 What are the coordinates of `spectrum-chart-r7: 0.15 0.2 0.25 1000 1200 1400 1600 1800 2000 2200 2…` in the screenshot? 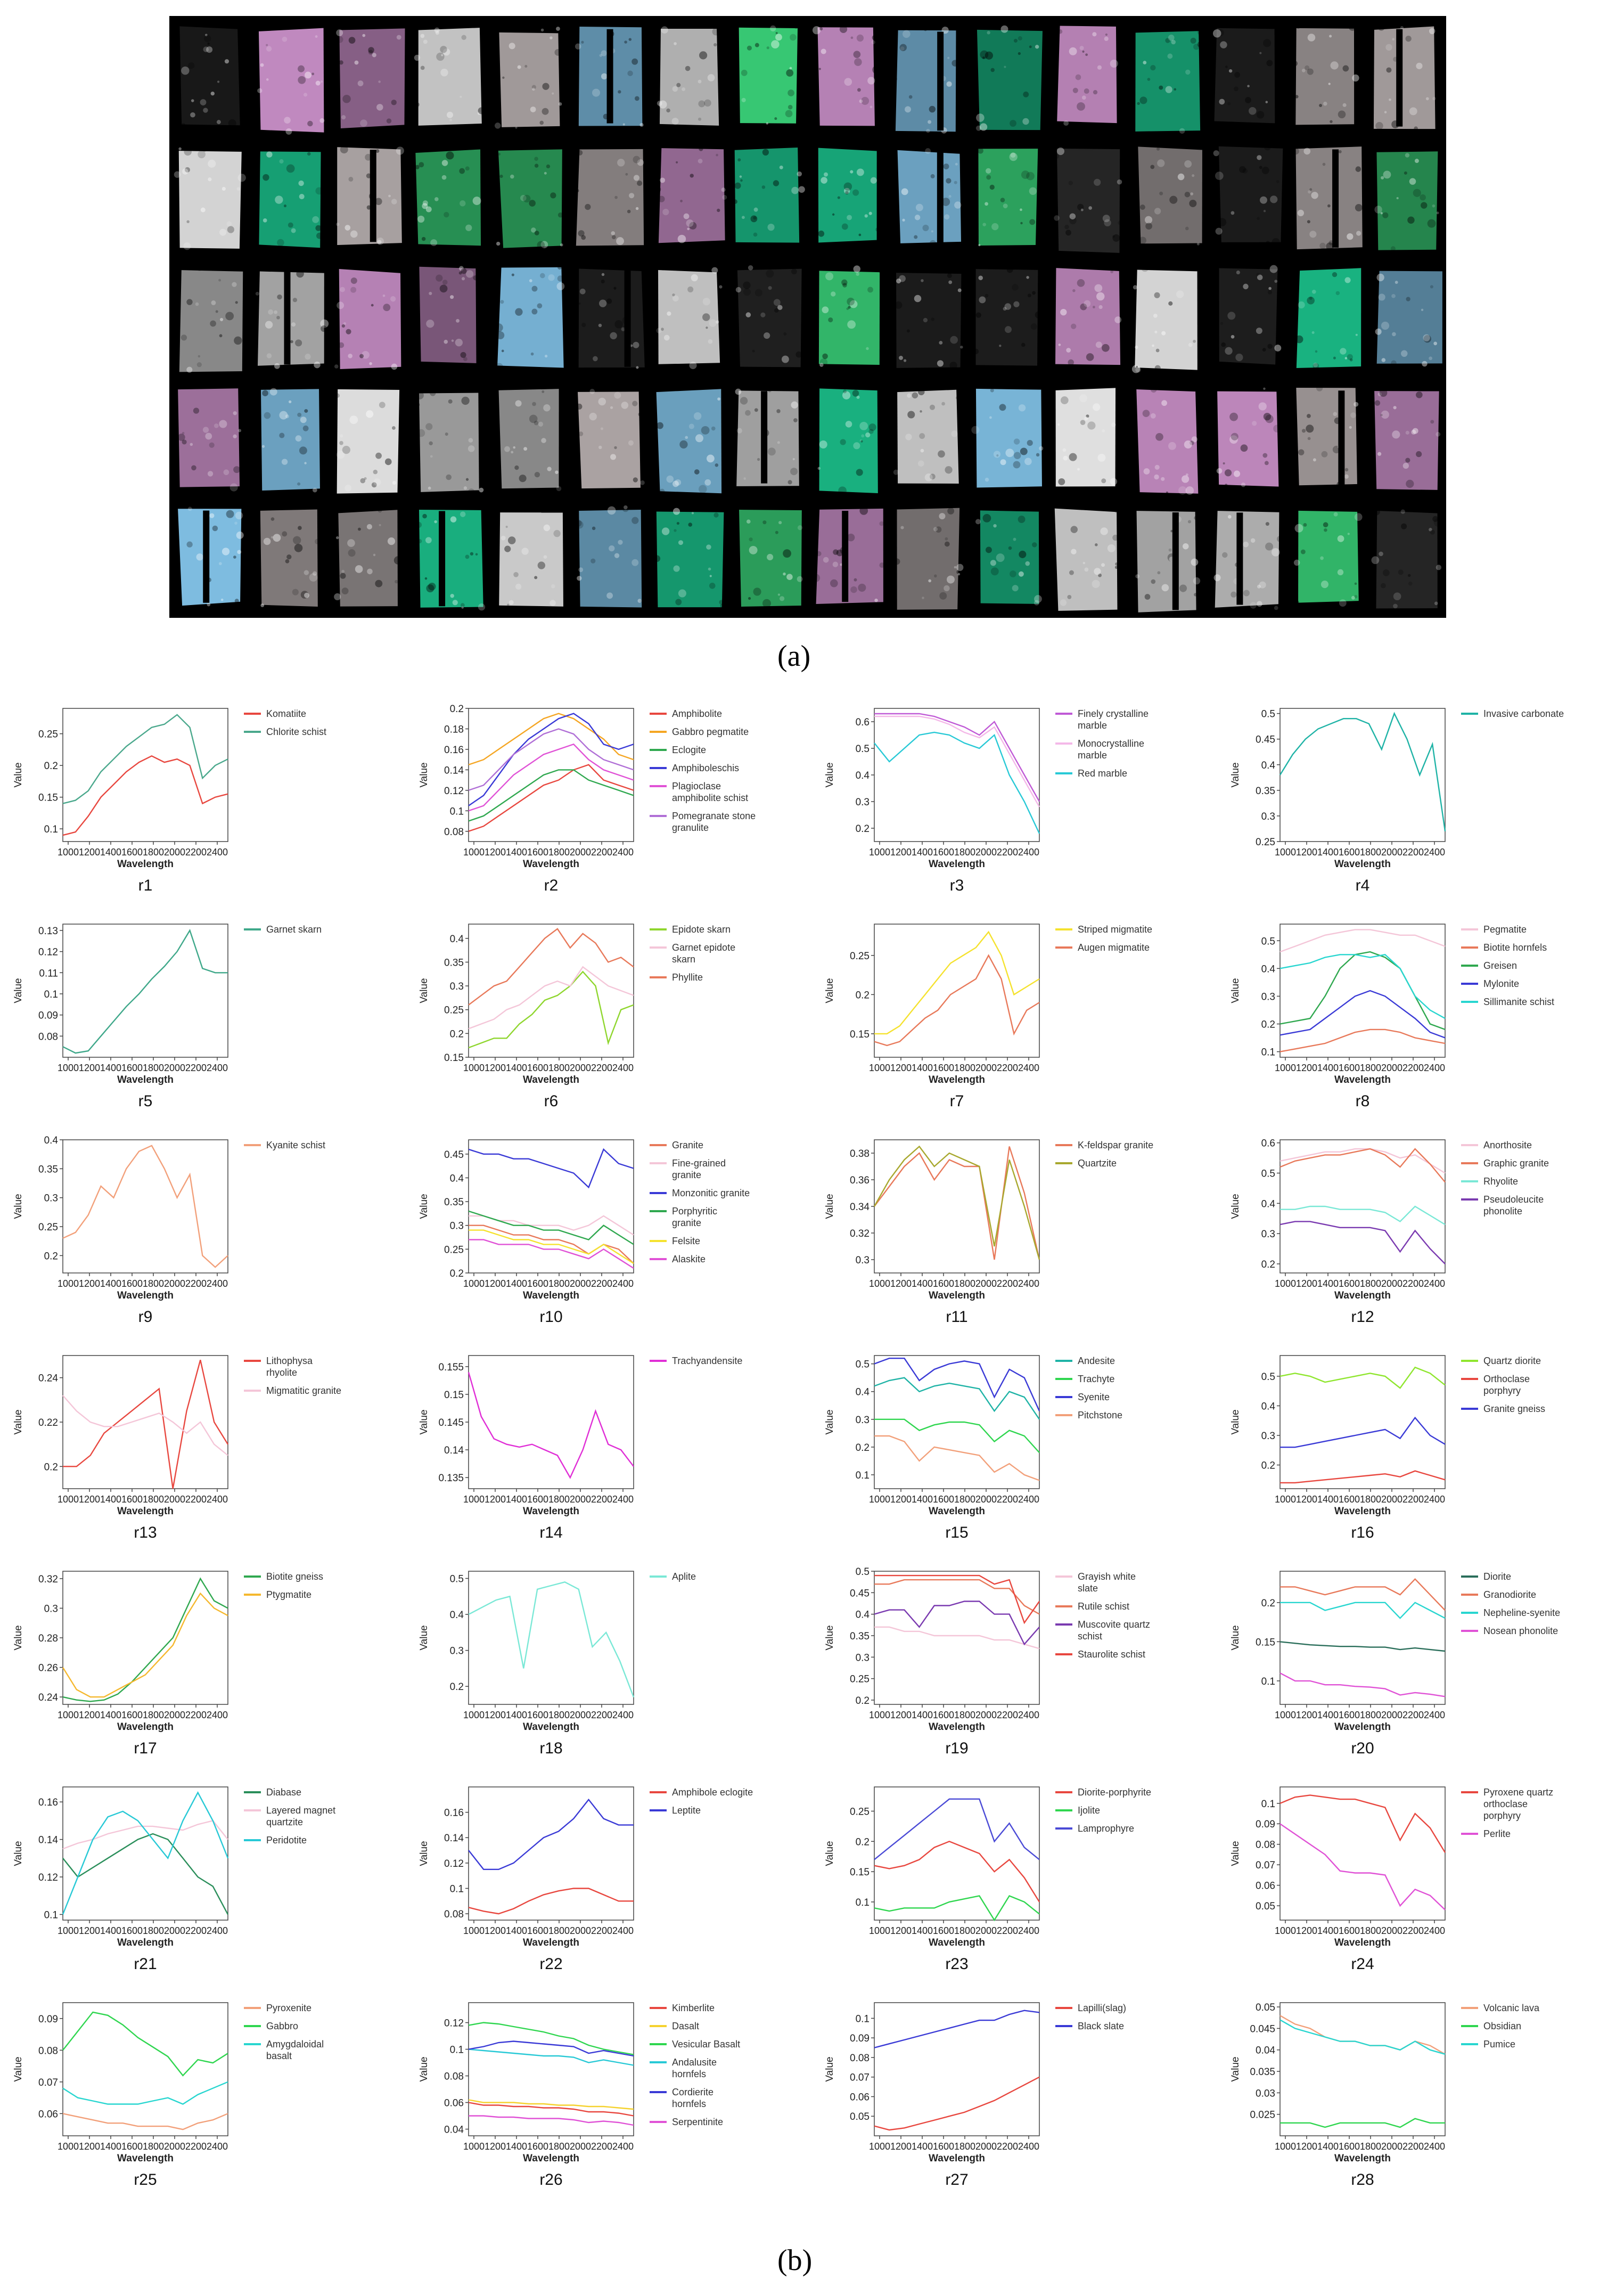 It's located at (988, 1017).